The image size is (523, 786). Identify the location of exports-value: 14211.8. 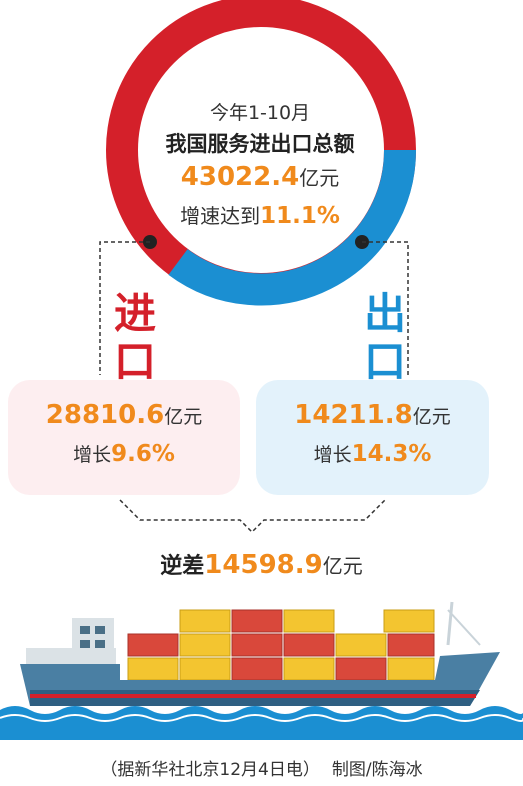
(353, 415).